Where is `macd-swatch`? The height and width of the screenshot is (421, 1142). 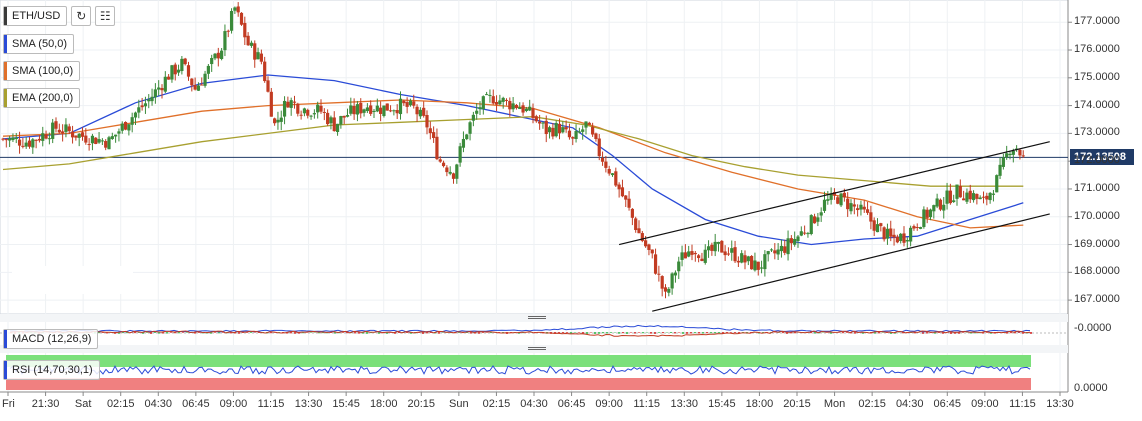
macd-swatch is located at coordinates (5, 339).